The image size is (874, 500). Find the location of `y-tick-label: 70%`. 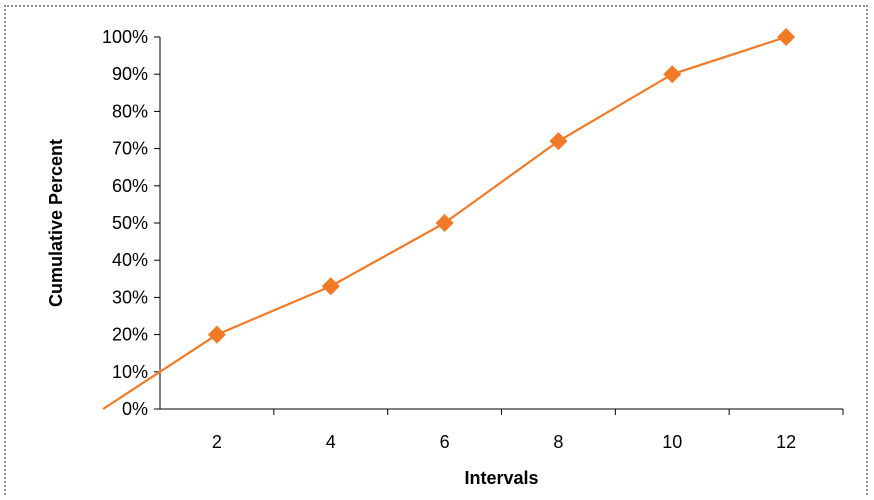

y-tick-label: 70% is located at coordinates (130, 149).